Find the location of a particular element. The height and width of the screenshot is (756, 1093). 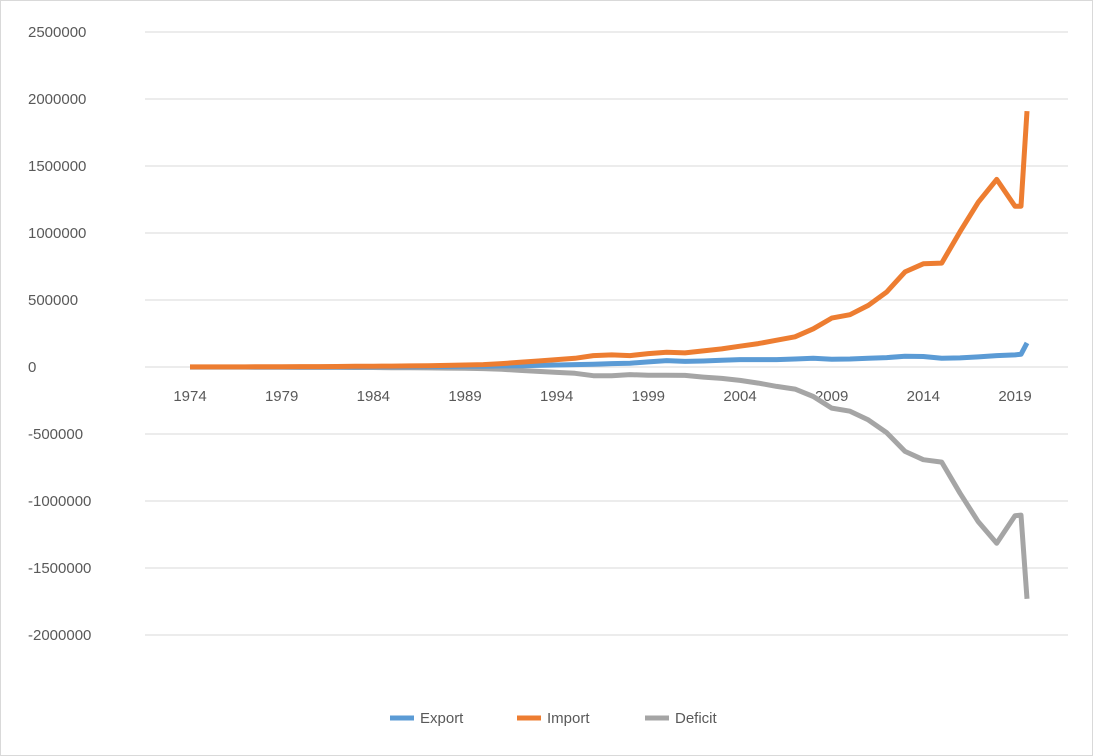

y-tick-label: -1500000 is located at coordinates (59, 568).